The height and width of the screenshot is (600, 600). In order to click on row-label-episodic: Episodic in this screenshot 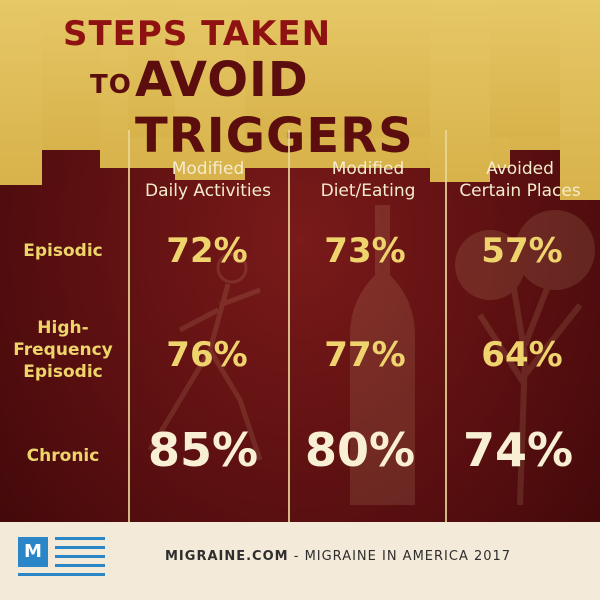, I will do `click(63, 251)`.